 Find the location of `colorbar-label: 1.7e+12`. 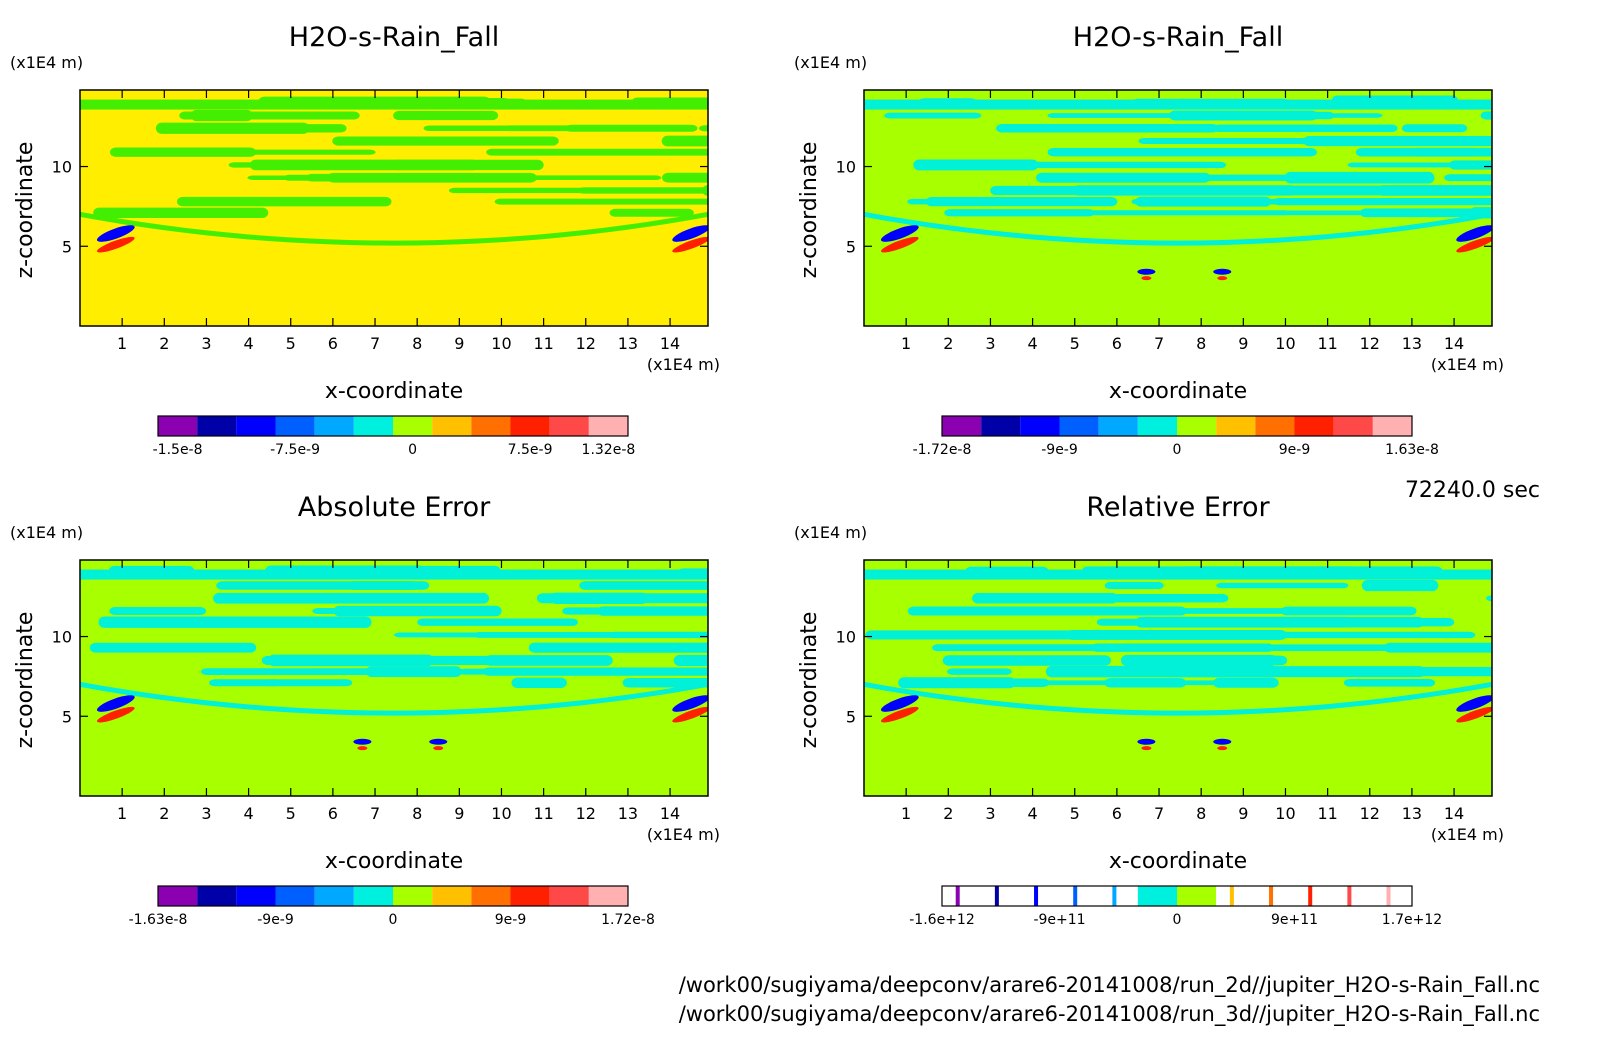

colorbar-label: 1.7e+12 is located at coordinates (1412, 920).